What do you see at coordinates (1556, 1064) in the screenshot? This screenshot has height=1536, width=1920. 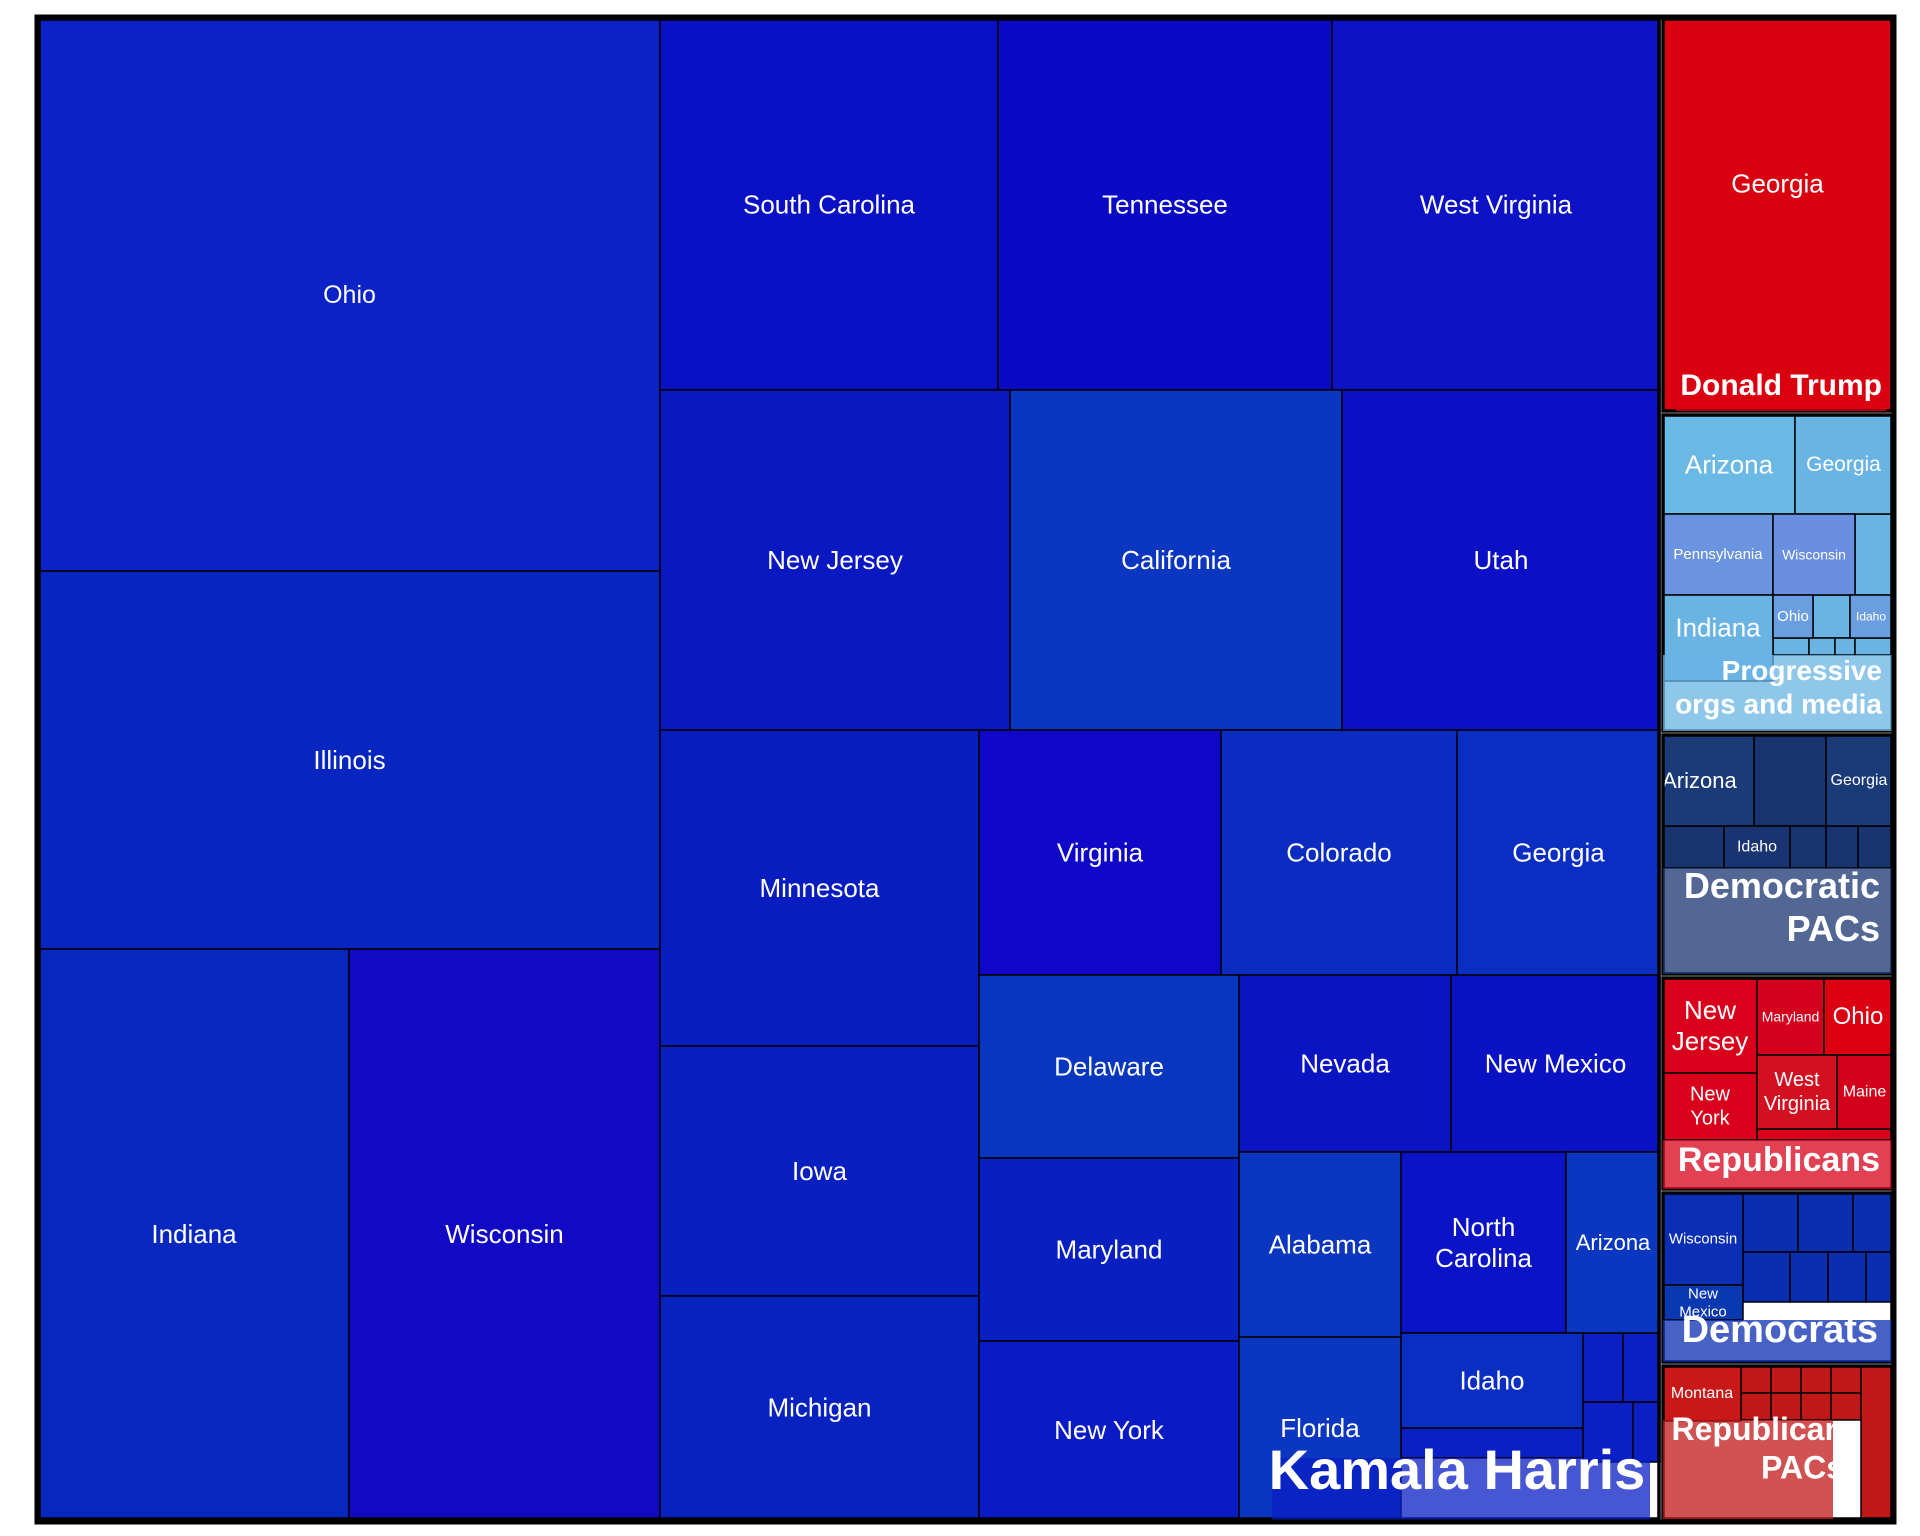 I see `kamala-harris-label-new-mexico: New Mexico` at bounding box center [1556, 1064].